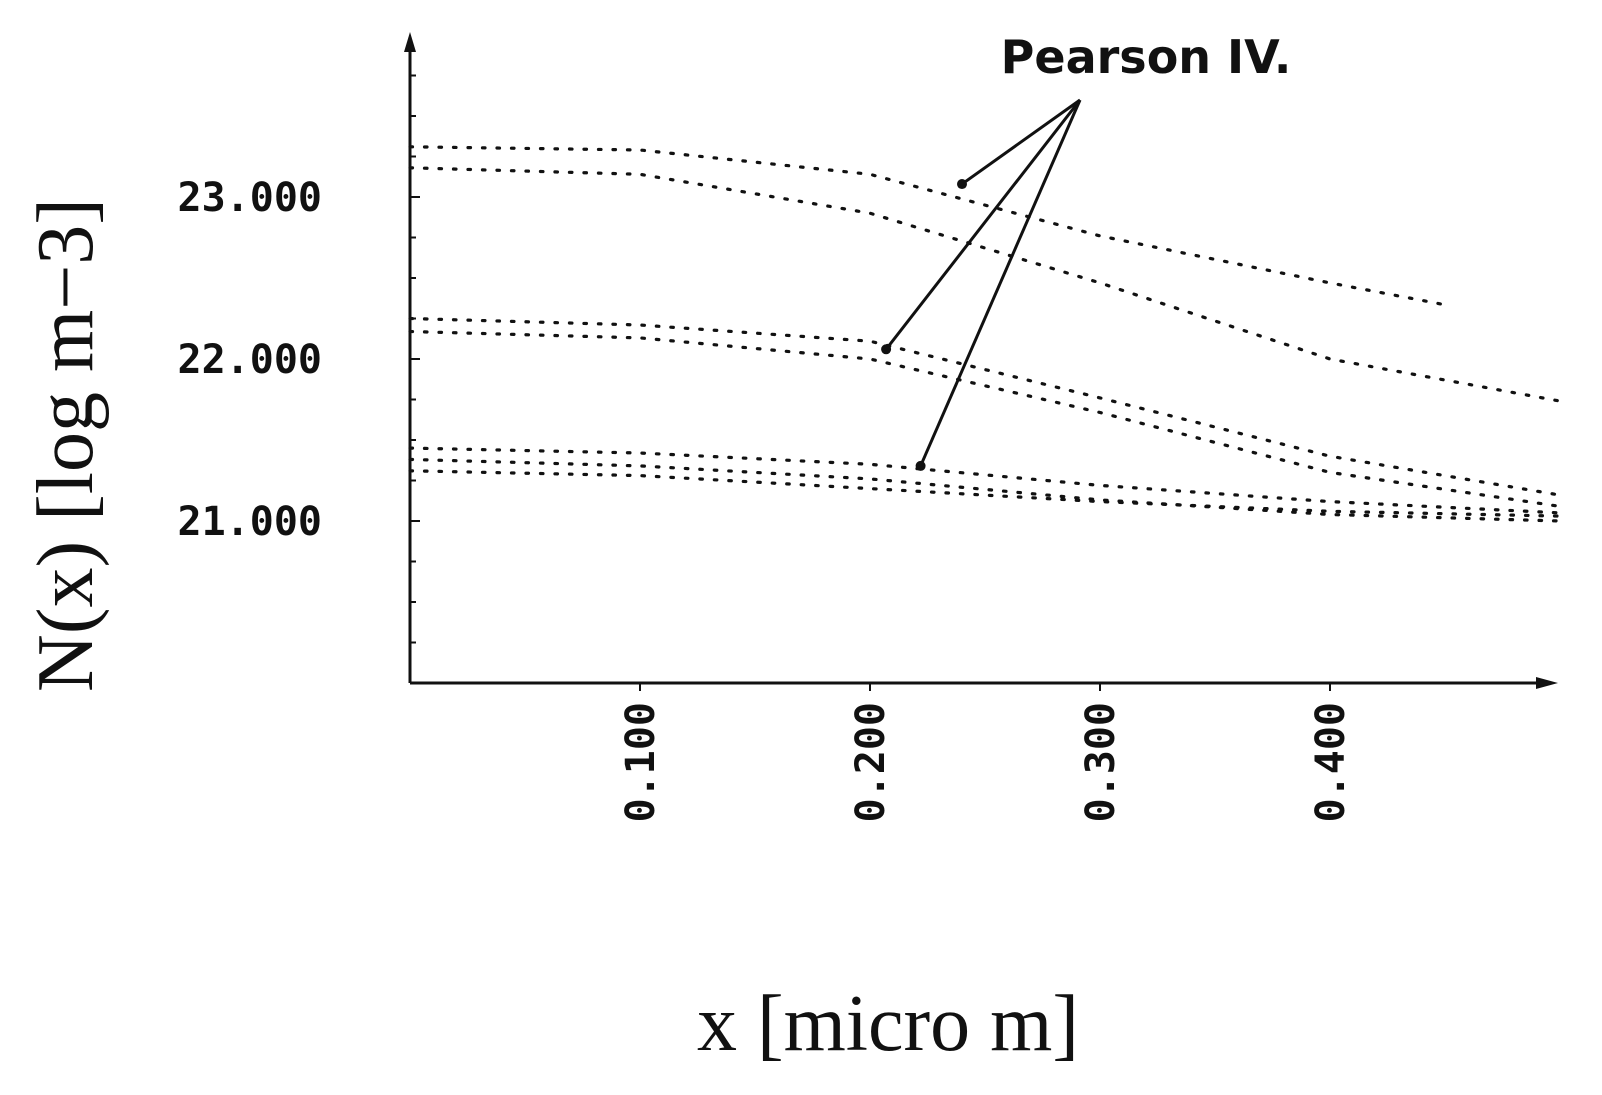  Describe the element at coordinates (410, 42) in the screenshot. I see `y-axis-arrow` at that location.